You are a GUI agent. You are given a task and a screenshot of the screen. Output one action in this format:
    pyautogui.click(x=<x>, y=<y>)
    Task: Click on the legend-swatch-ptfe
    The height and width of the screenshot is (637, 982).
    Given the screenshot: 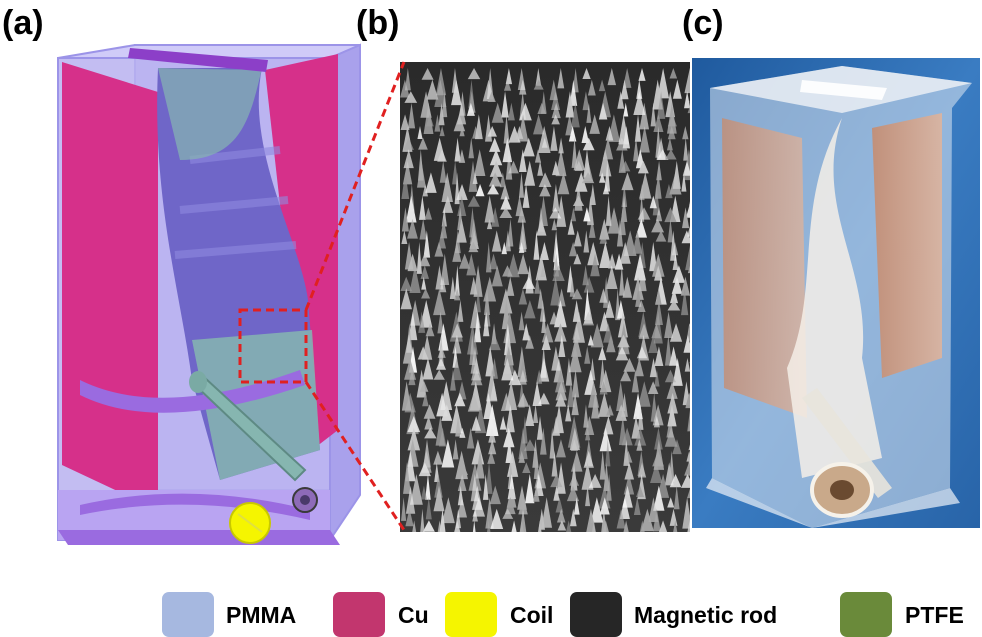 What is the action you would take?
    pyautogui.click(x=866, y=614)
    